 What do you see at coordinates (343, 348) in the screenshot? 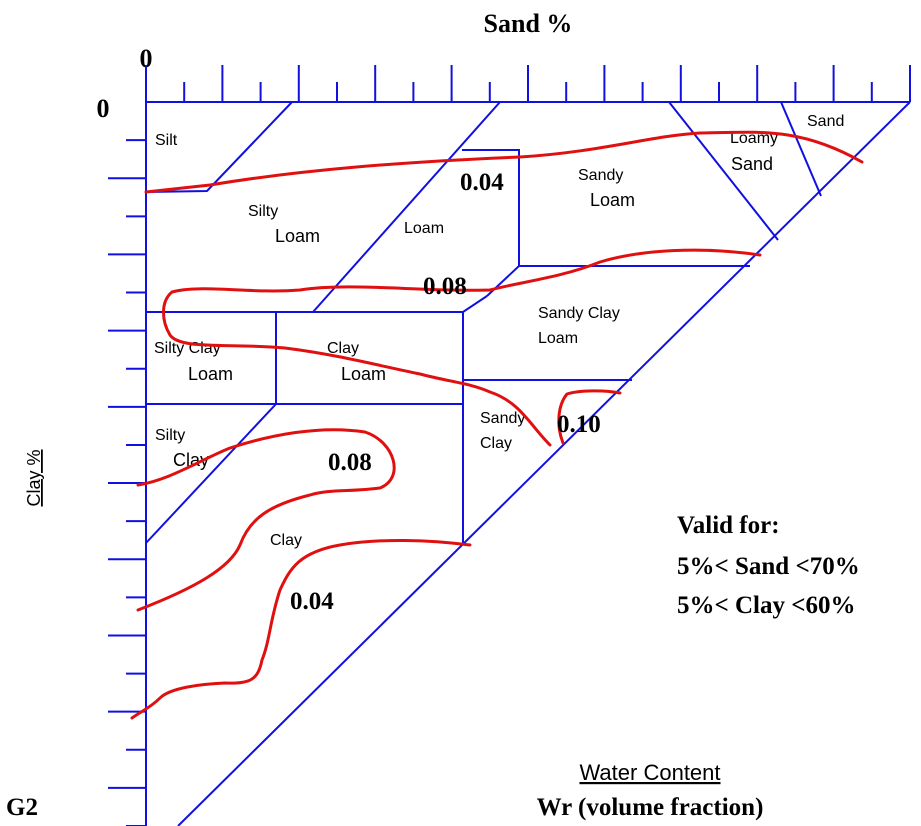
I see `region-label-clay-loam-1: Clay` at bounding box center [343, 348].